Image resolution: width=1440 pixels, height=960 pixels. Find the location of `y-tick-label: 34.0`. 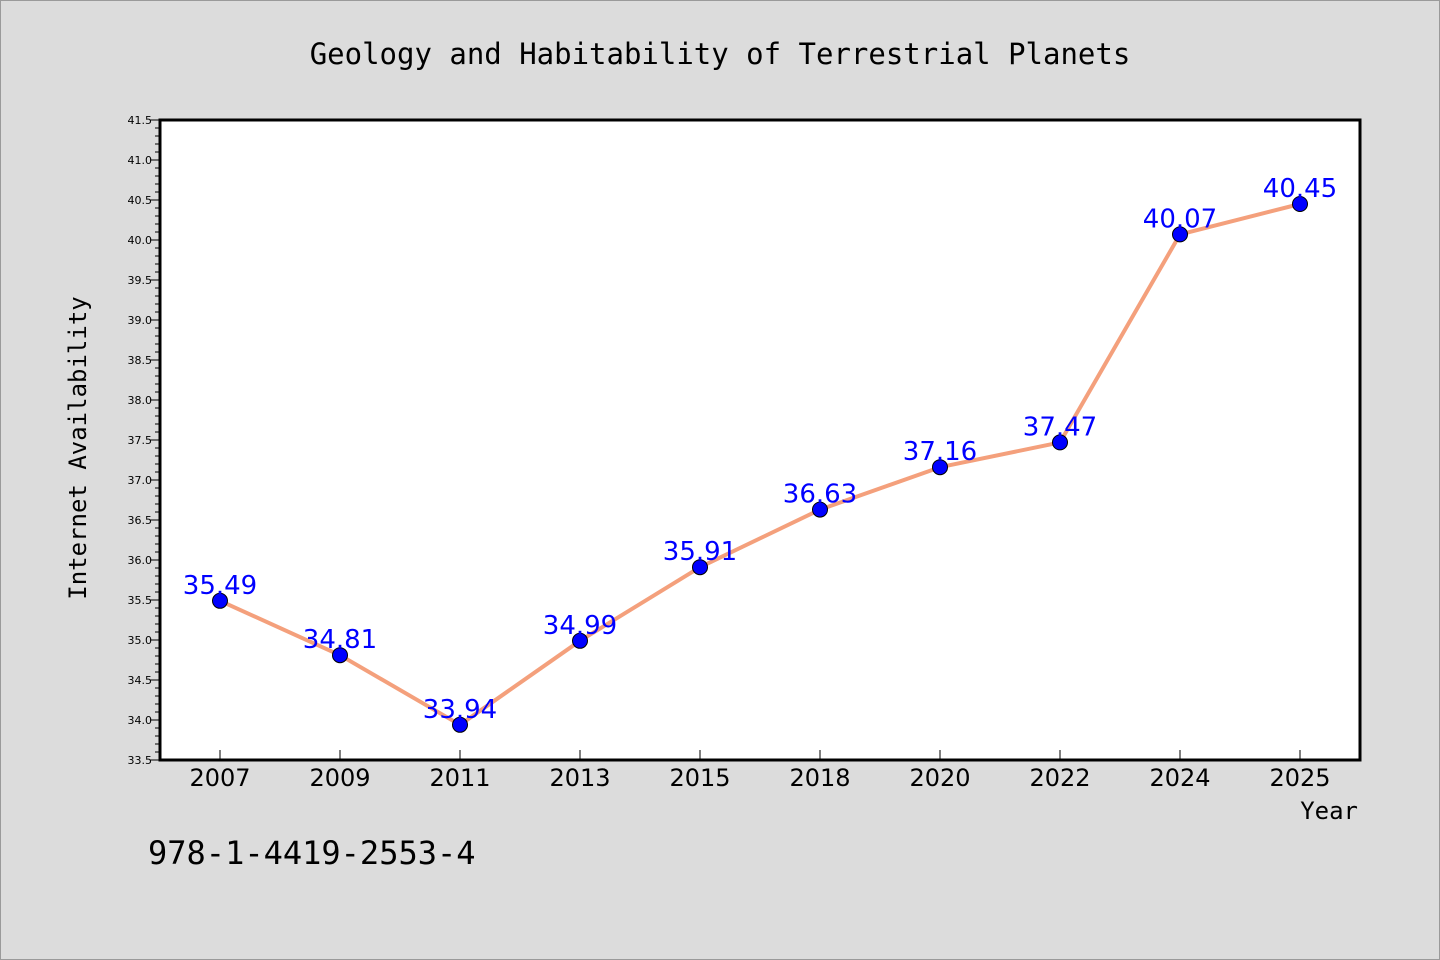

y-tick-label: 34.0 is located at coordinates (140, 720).